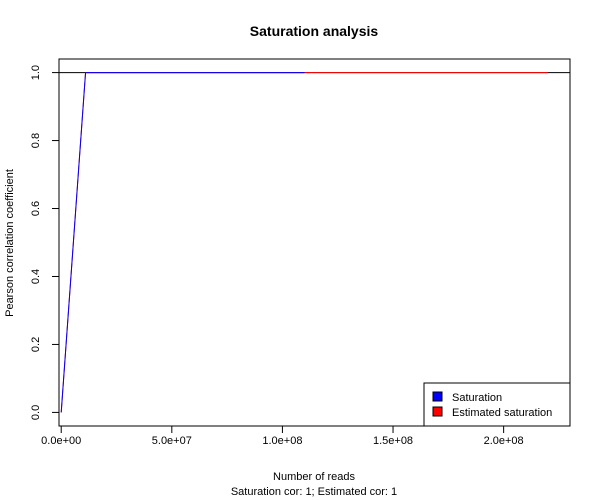  Describe the element at coordinates (314, 492) in the screenshot. I see `chart-subtitle: Saturation cor: 1; Estimated cor: 1` at that location.